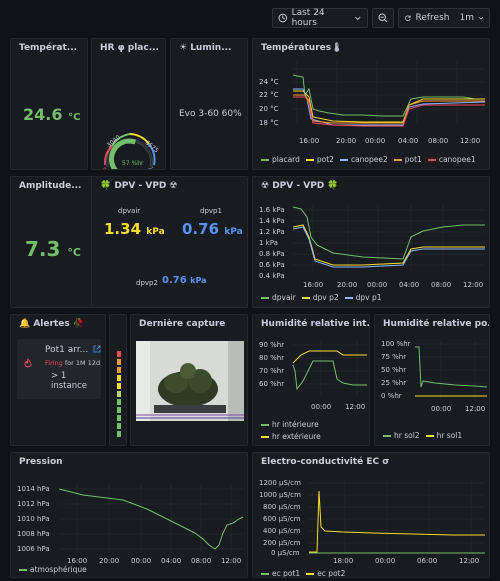 Image resolution: width=500 pixels, height=581 pixels. Describe the element at coordinates (269, 109) in the screenshot. I see `y-tick: 20 °C` at that location.